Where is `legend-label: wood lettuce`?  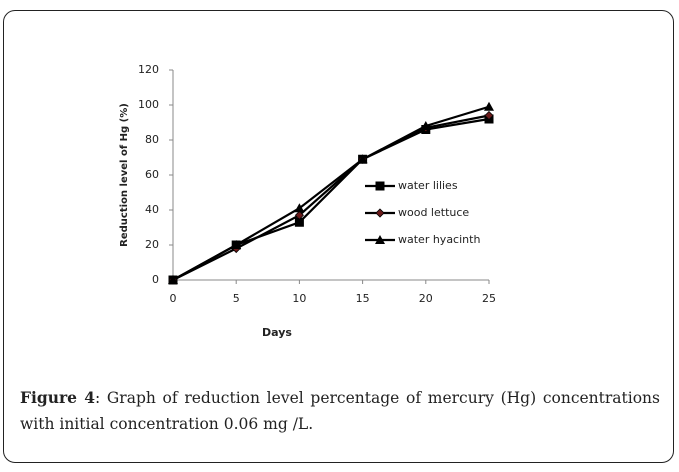 legend-label: wood lettuce is located at coordinates (433, 212).